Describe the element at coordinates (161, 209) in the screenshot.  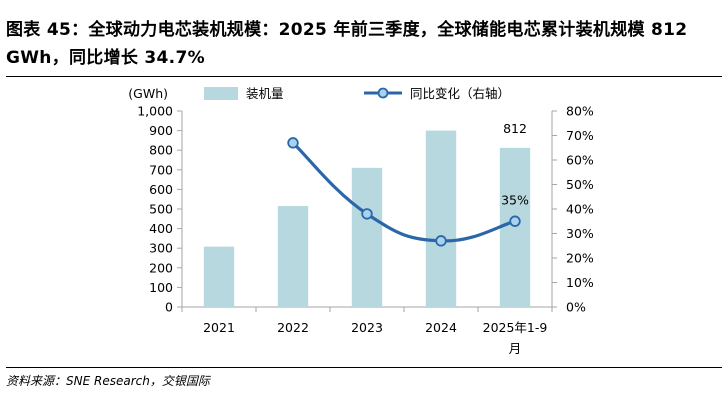
I see `left-tick-label: 500` at that location.